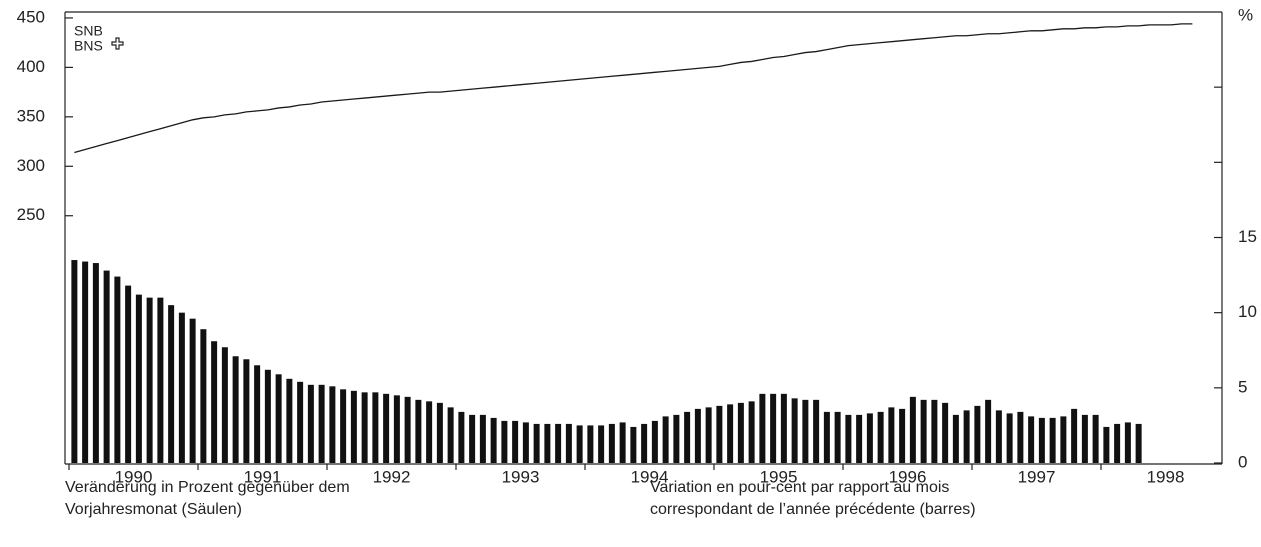 The height and width of the screenshot is (547, 1261). What do you see at coordinates (1242, 461) in the screenshot?
I see `y2-tick-label: 0` at bounding box center [1242, 461].